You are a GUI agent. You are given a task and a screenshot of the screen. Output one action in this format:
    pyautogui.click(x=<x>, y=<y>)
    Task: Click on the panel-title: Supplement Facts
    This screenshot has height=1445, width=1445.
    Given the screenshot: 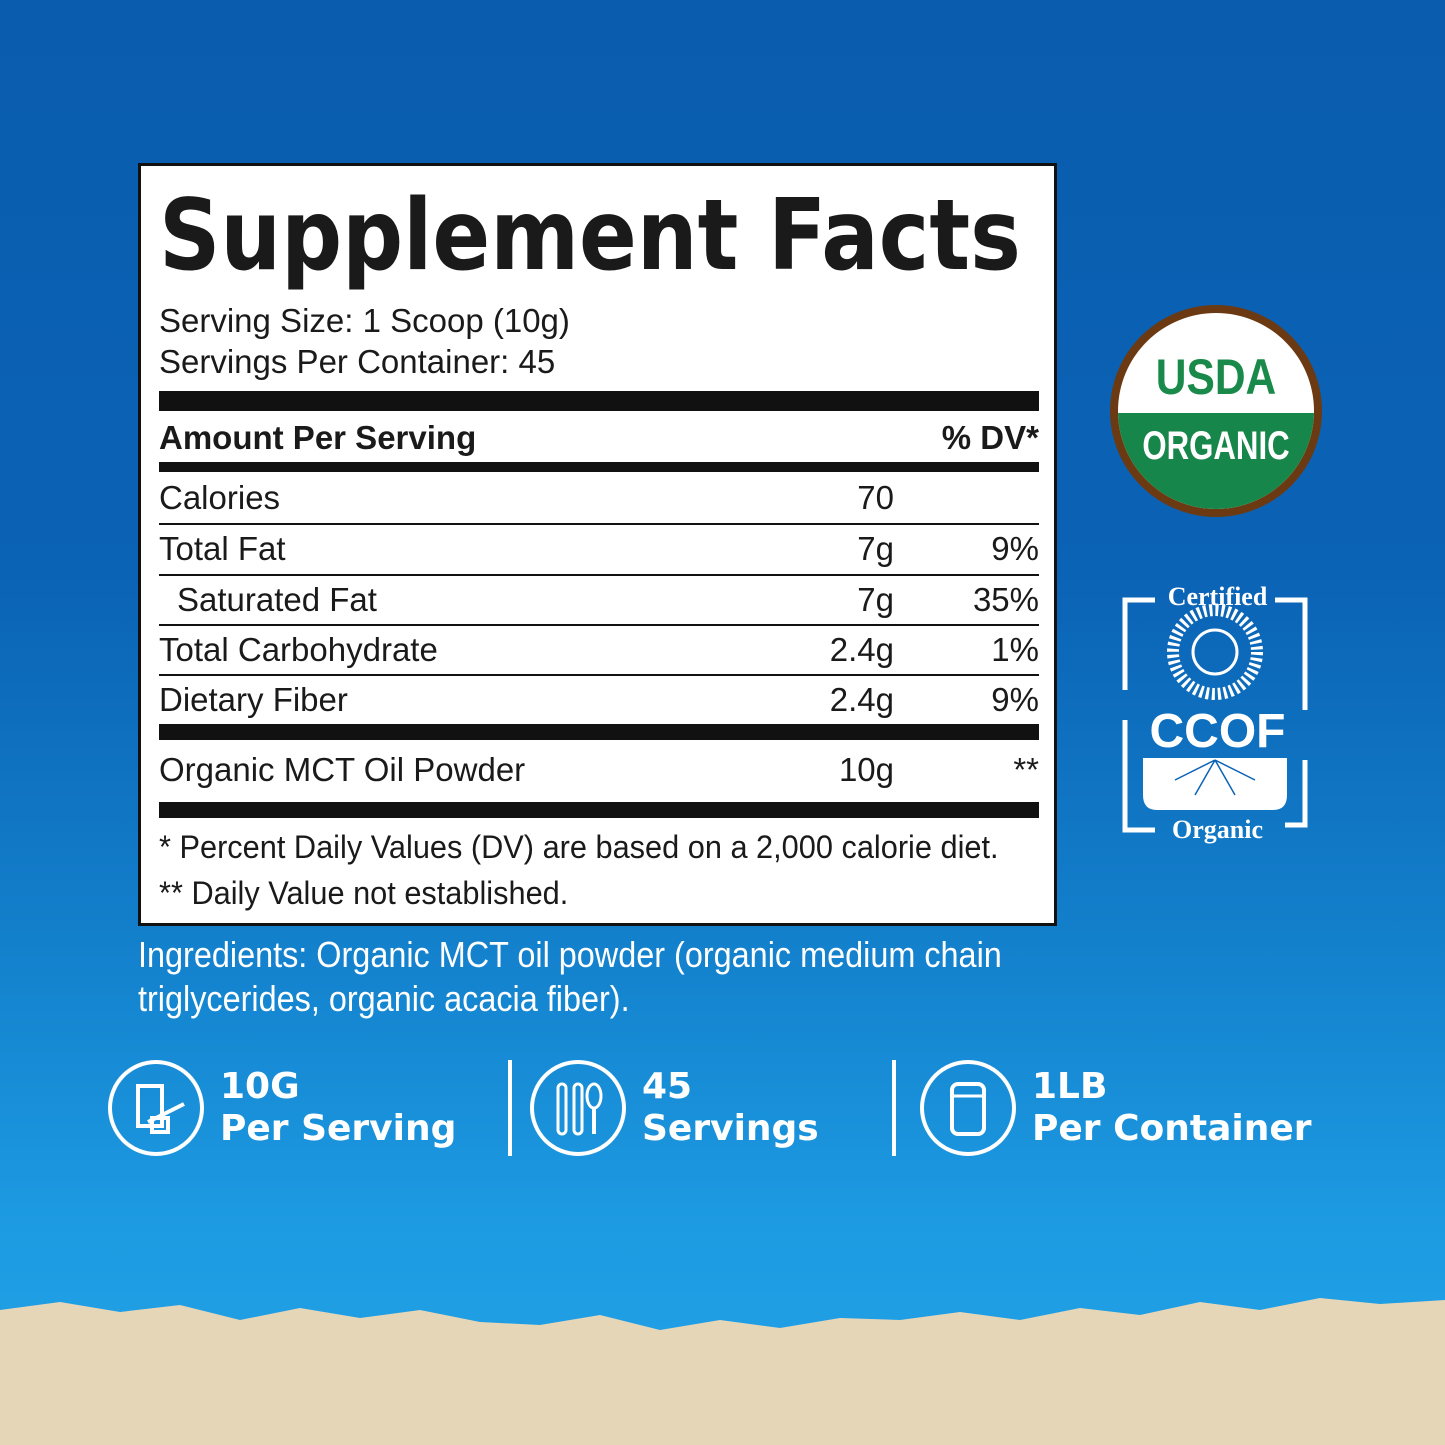 What is the action you would take?
    pyautogui.click(x=590, y=236)
    